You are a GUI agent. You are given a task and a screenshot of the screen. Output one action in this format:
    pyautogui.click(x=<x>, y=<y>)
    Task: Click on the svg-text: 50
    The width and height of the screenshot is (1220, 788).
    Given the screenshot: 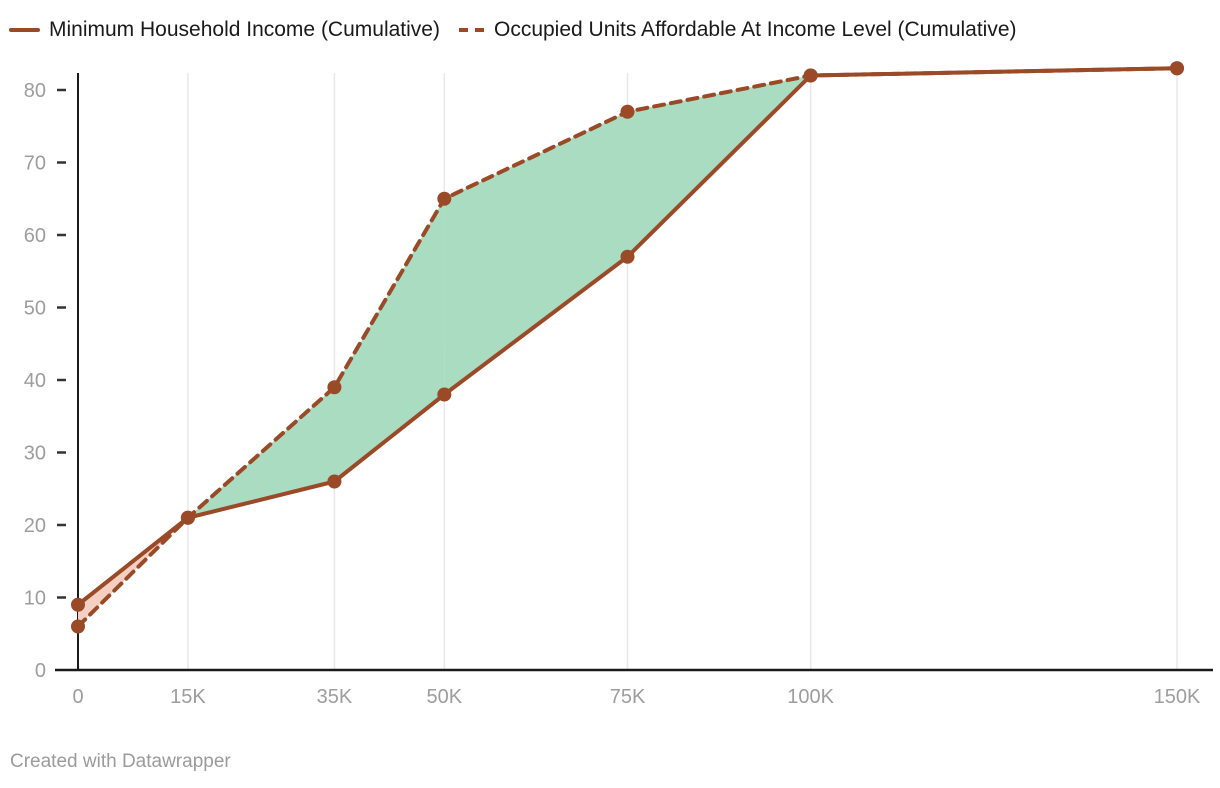 What is the action you would take?
    pyautogui.click(x=35, y=309)
    